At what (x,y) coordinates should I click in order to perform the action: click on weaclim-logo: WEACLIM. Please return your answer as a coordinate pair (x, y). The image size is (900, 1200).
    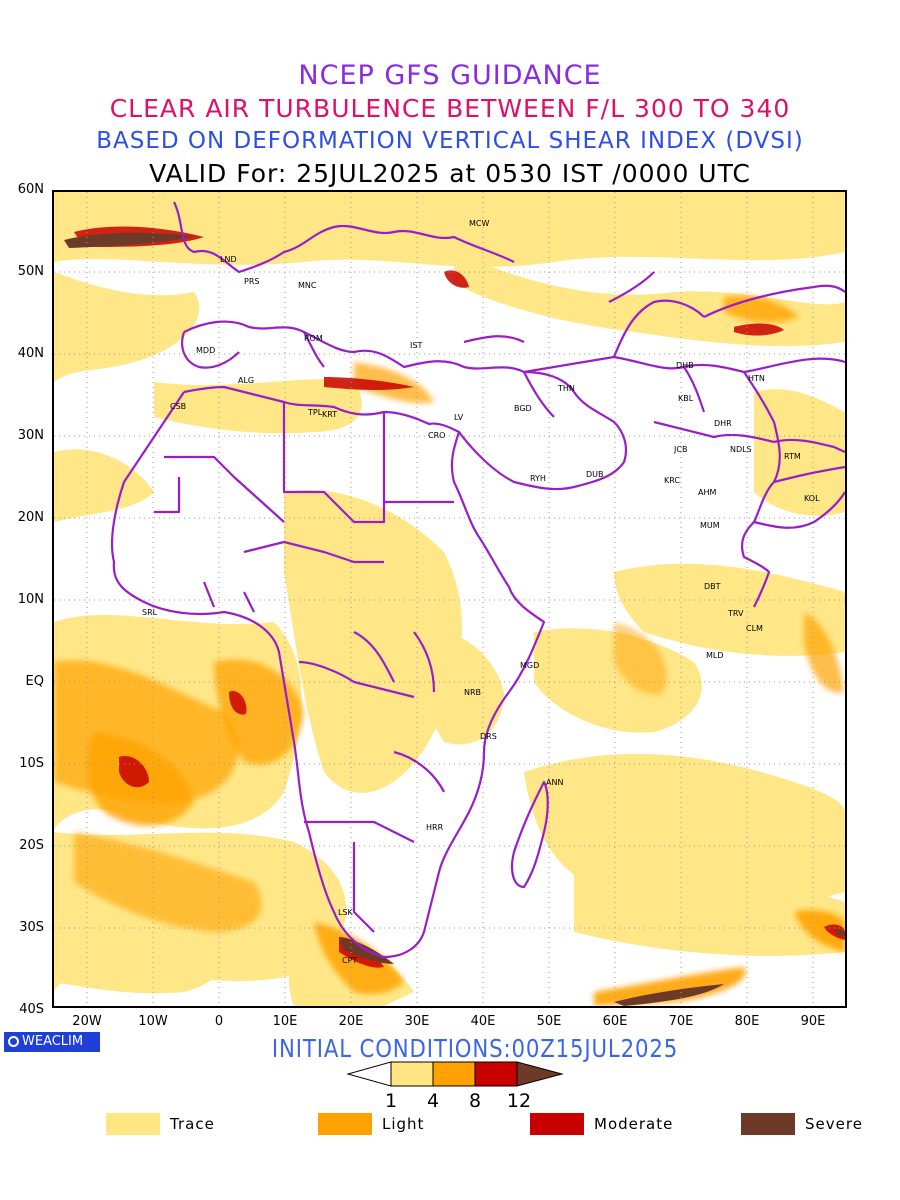
    Looking at the image, I should click on (52, 1042).